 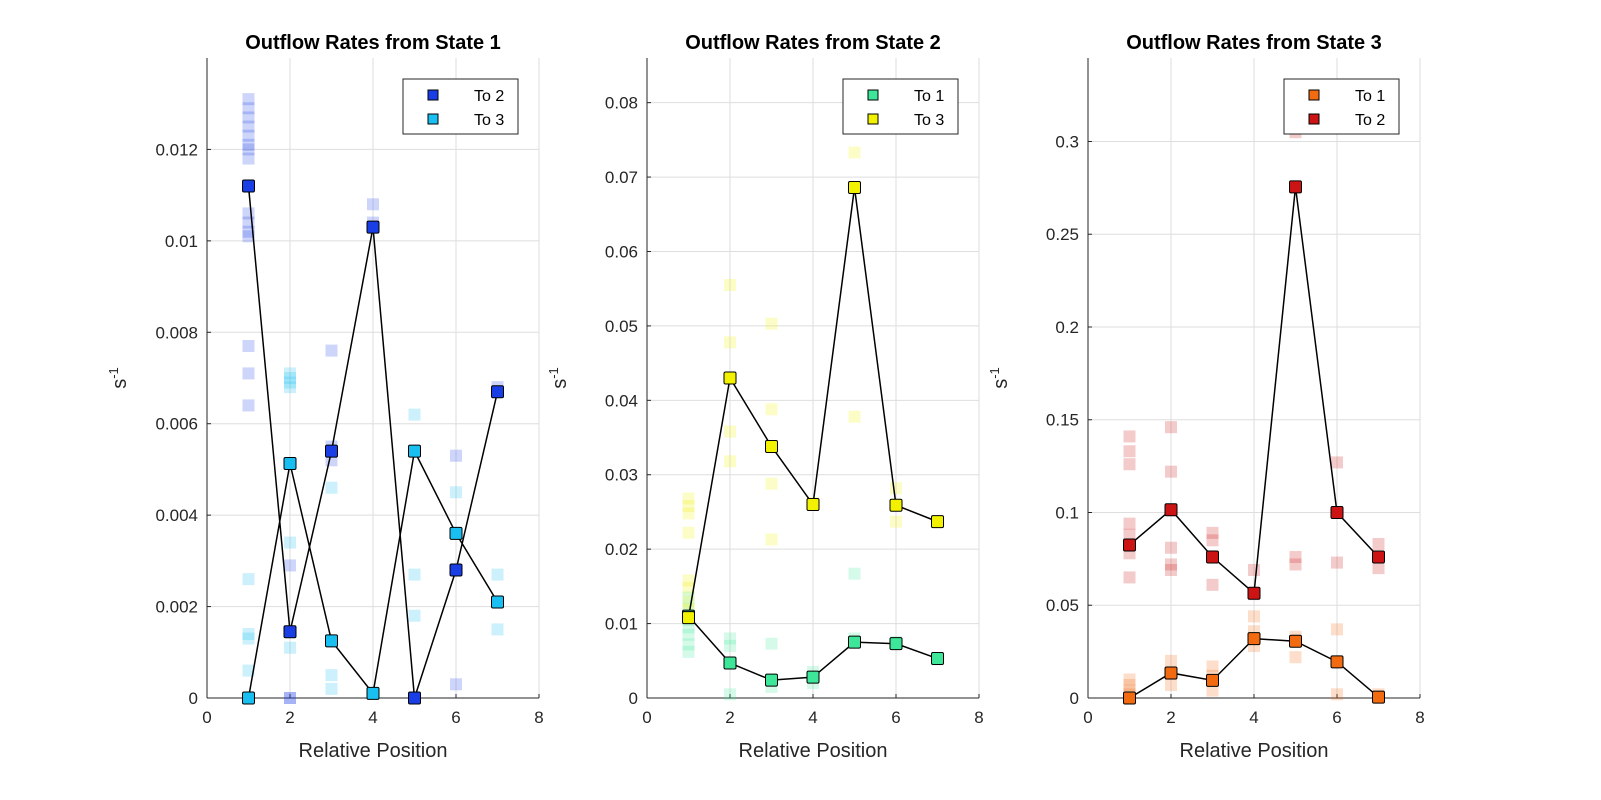 I want to click on chart-title: Outflow Rates from State 2, so click(x=813, y=43).